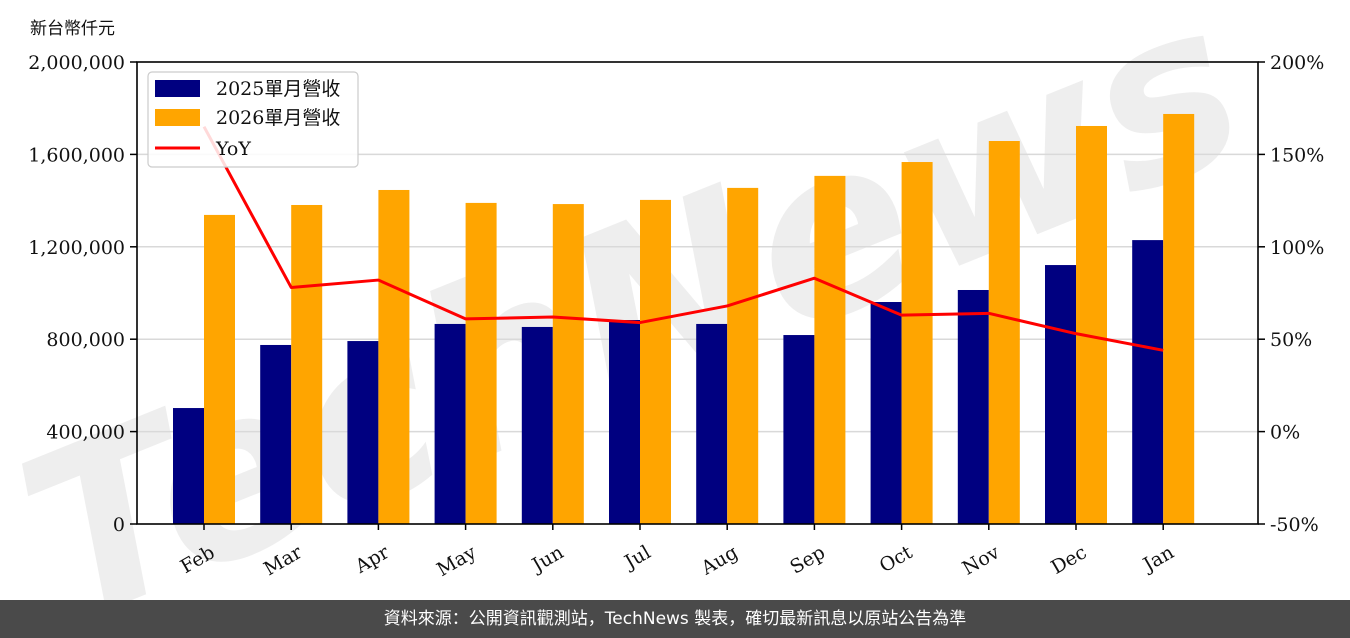 This screenshot has width=1350, height=638. What do you see at coordinates (76, 248) in the screenshot?
I see `y-tick-label: 1,200,000` at bounding box center [76, 248].